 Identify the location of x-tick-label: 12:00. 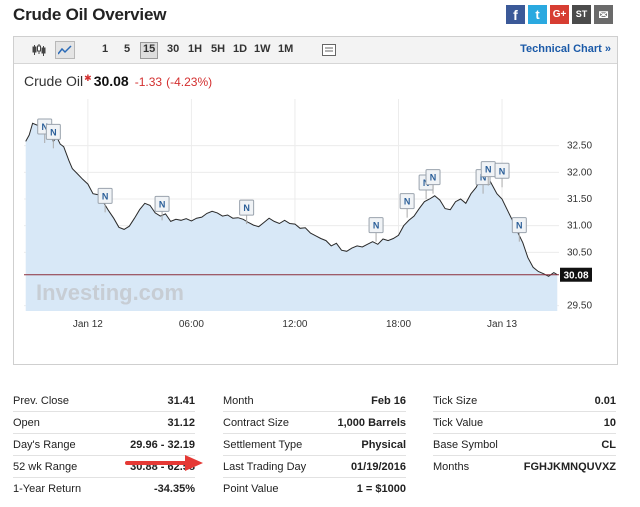
(294, 324).